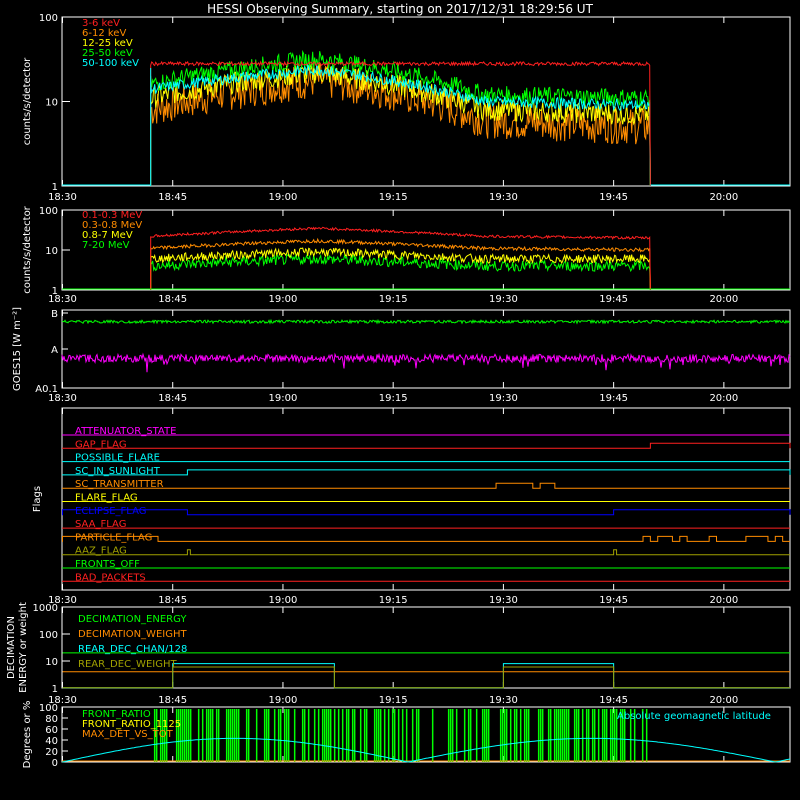 This screenshot has width=800, height=800. Describe the element at coordinates (118, 471) in the screenshot. I see `flag-label: SC_IN_SUNLIGHT` at that location.